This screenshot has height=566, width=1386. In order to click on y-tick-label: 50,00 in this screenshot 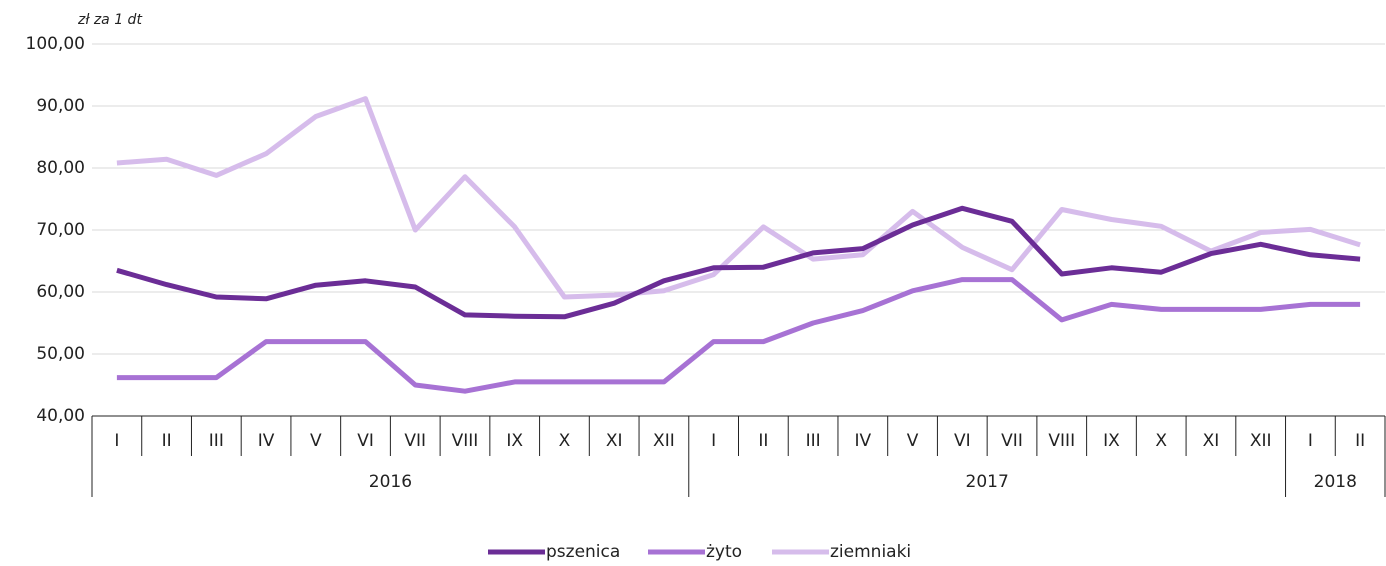, I will do `click(60, 354)`.